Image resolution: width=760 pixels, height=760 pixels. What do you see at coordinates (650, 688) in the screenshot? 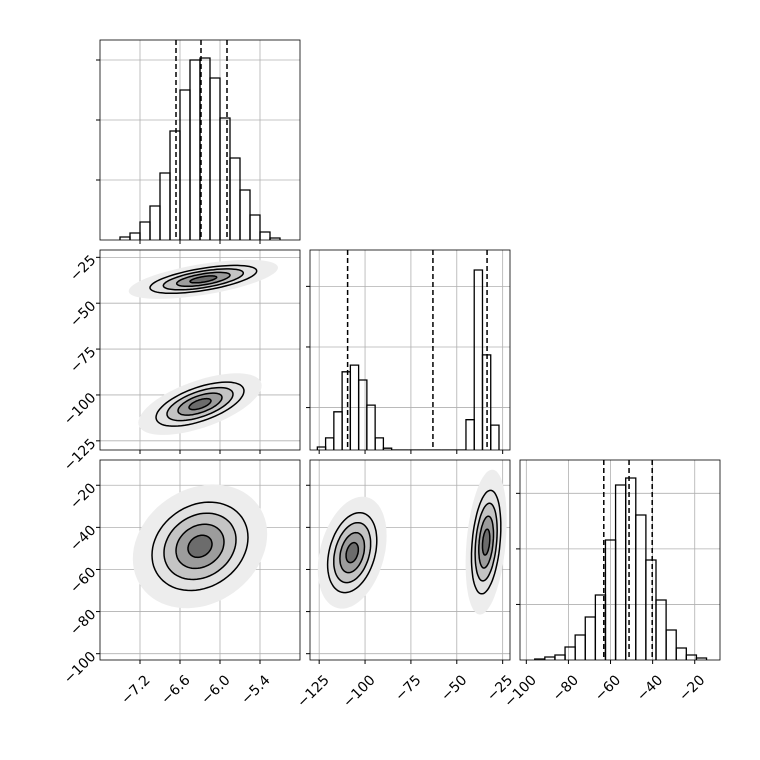
I see `x-tick-label: −40` at bounding box center [650, 688].